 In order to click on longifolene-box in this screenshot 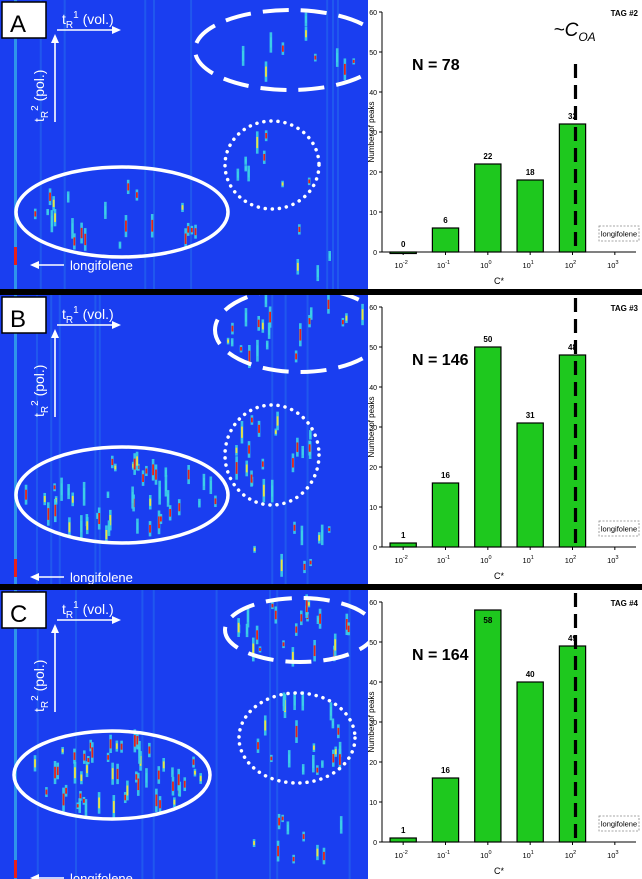, I will do `click(619, 528)`.